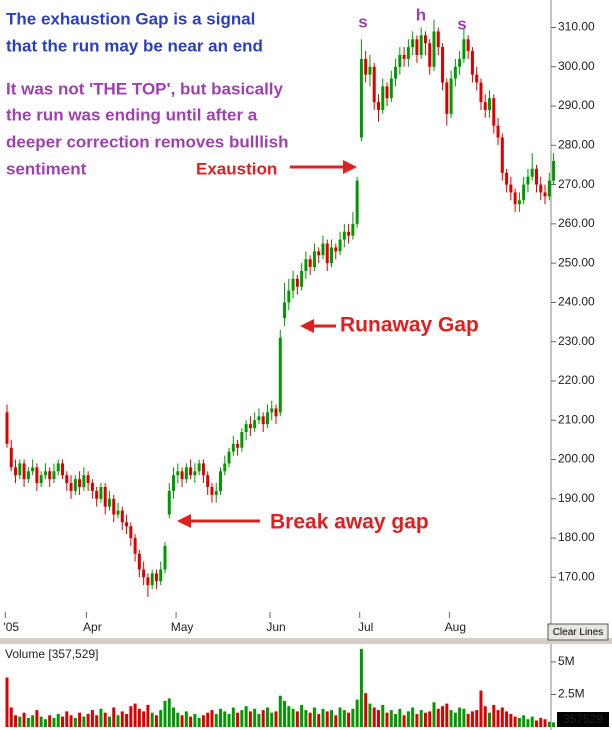 The height and width of the screenshot is (730, 612). I want to click on y-tick-label: 230.00, so click(576, 341).